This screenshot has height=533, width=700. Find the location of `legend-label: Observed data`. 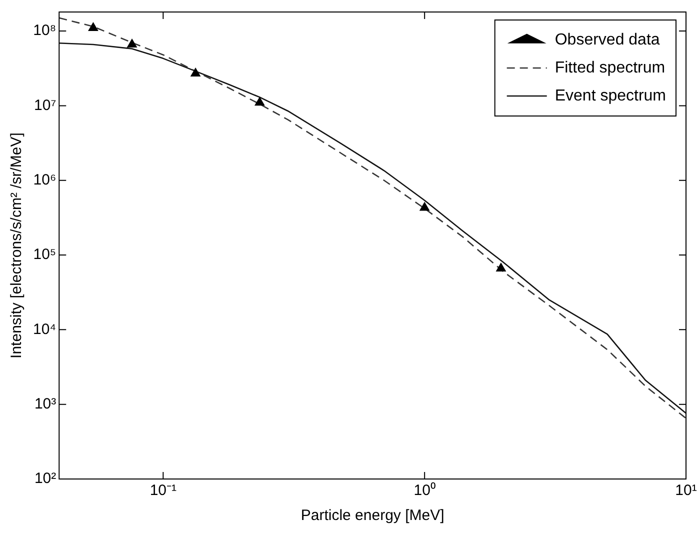

legend-label: Observed data is located at coordinates (607, 39).